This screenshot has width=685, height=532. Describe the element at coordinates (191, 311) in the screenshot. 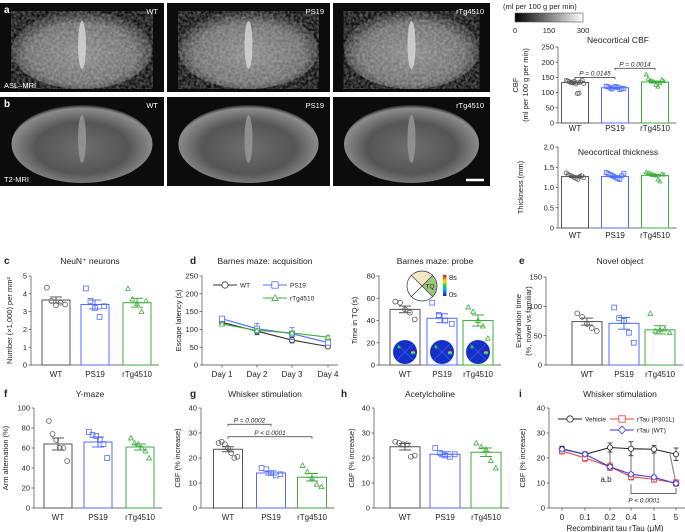

I see `y-tick-label: 150` at that location.